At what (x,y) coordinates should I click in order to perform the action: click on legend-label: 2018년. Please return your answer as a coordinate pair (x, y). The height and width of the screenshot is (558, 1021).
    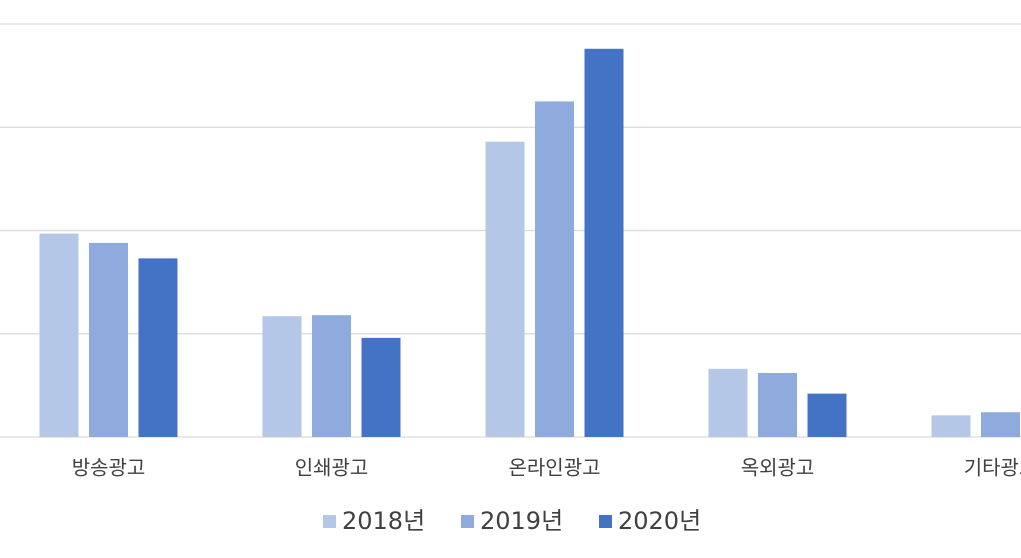
    Looking at the image, I should click on (383, 521).